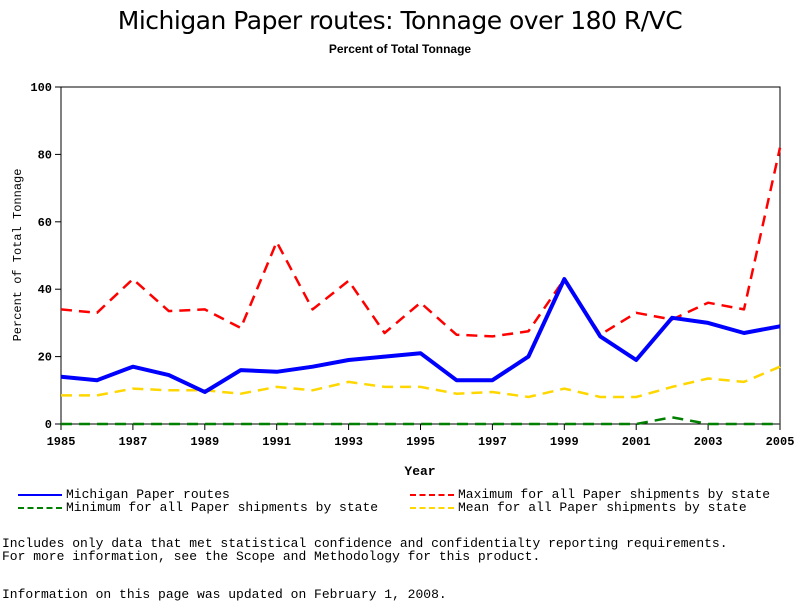 Image resolution: width=800 pixels, height=602 pixels. Describe the element at coordinates (492, 442) in the screenshot. I see `x-tick-label: 1997` at that location.